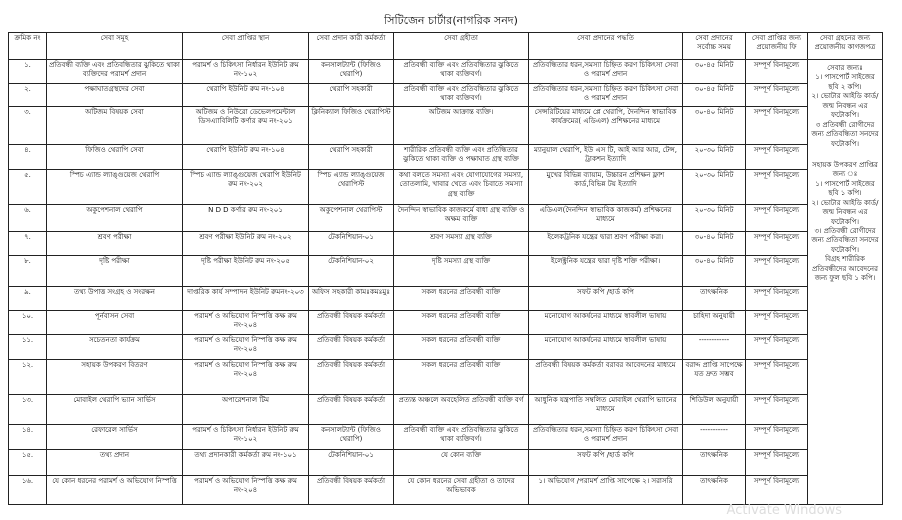 The image size is (902, 520). What do you see at coordinates (114, 157) in the screenshot?
I see `cell-service: ফিজিও থেরাপি সেবা` at bounding box center [114, 157].